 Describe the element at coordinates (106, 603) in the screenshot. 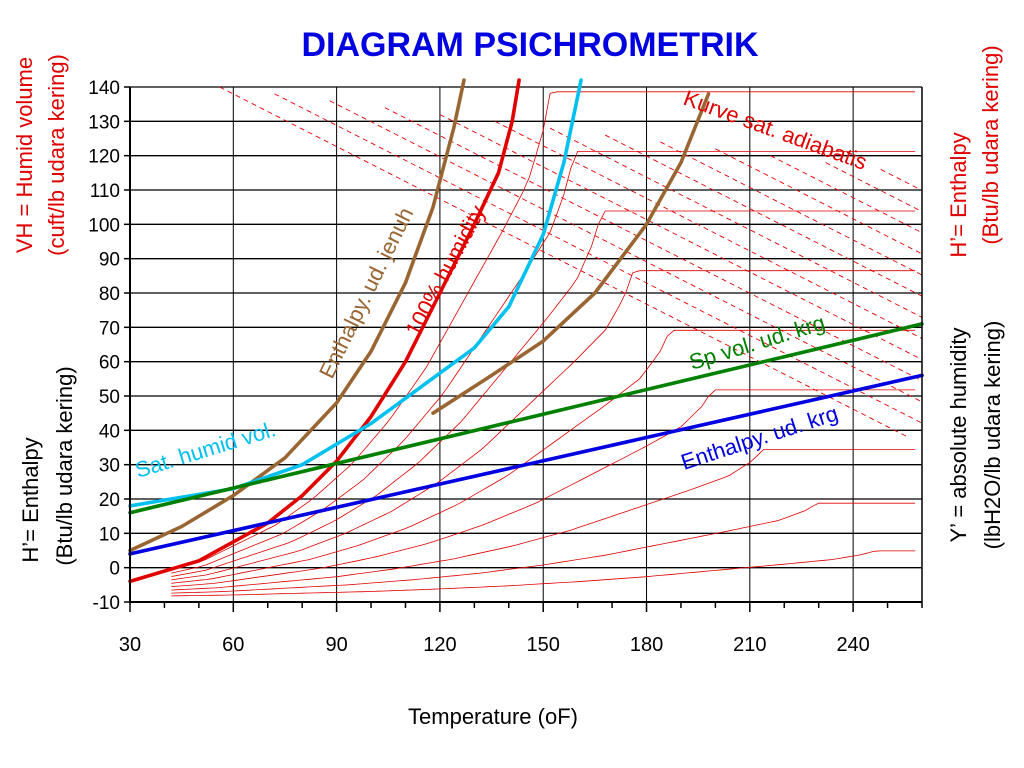

I see `y-tick-label: -10` at that location.